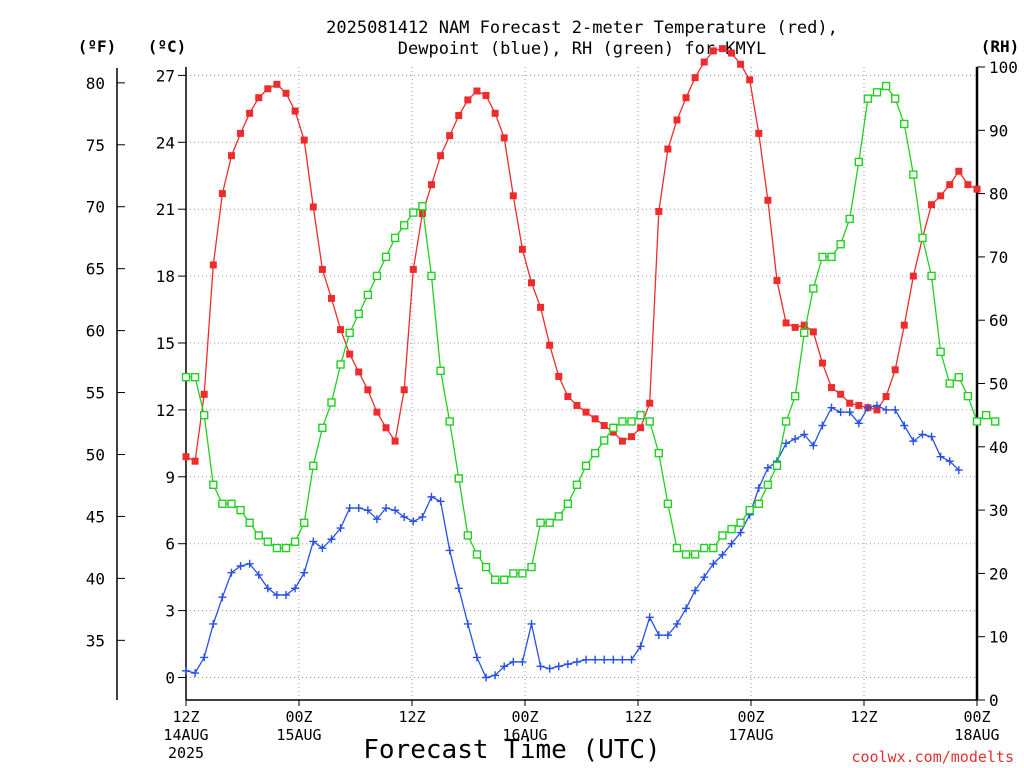  Describe the element at coordinates (298, 735) in the screenshot. I see `x-tick-label: 15AUG` at that location.